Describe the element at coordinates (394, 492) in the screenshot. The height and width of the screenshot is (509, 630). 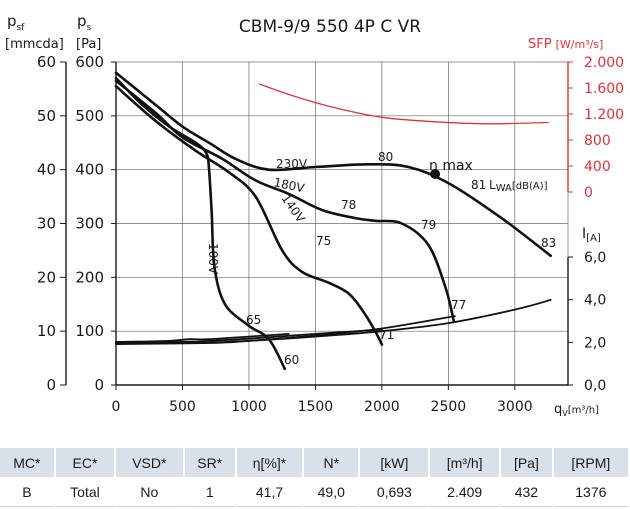
I see `specs-value-kw: 0,693` at that location.